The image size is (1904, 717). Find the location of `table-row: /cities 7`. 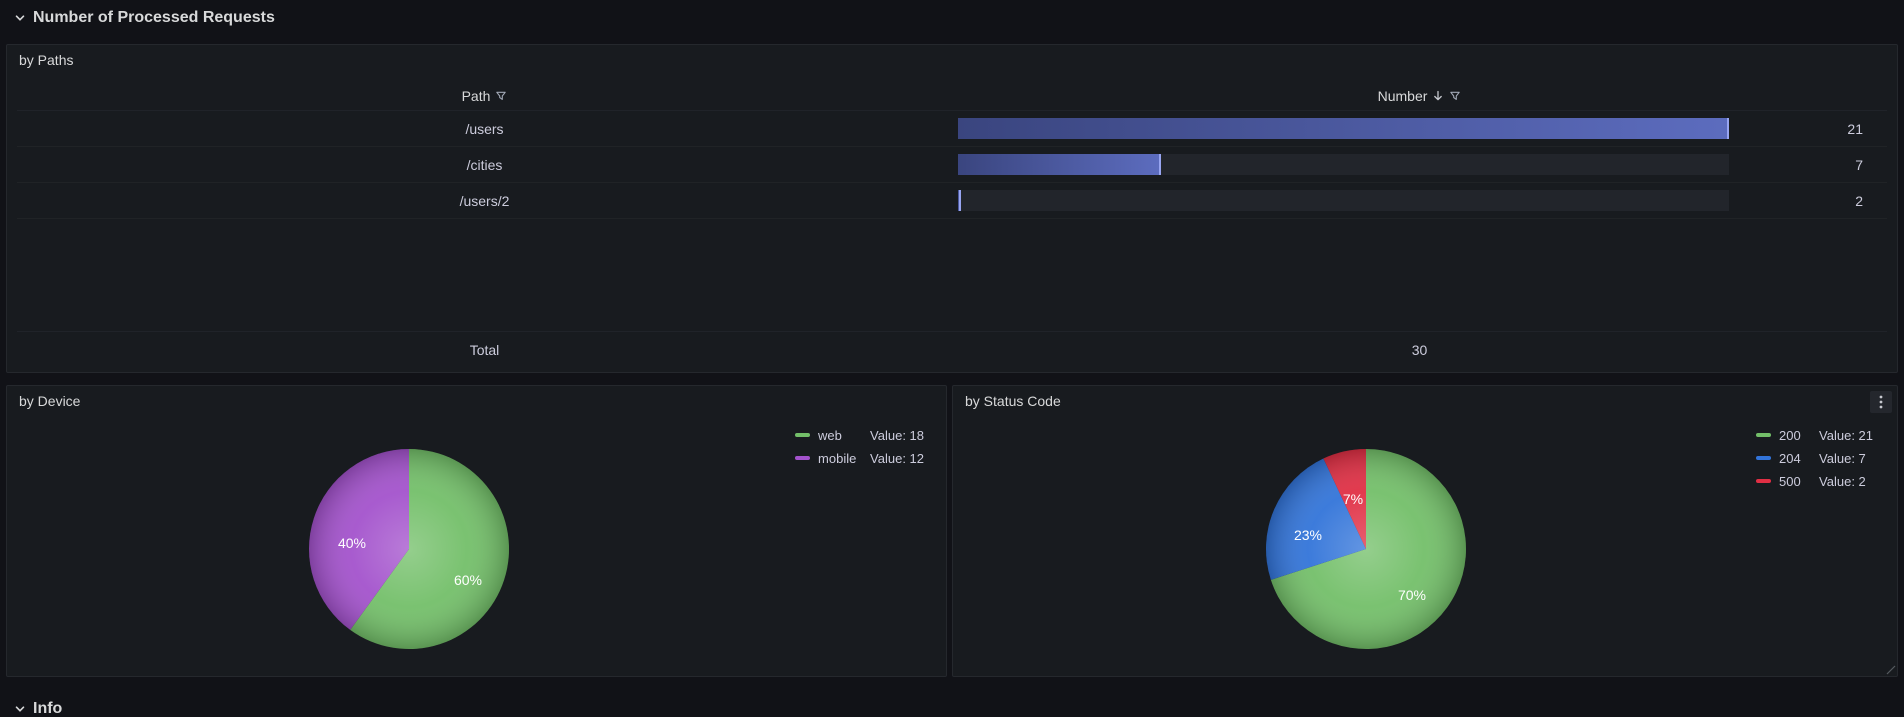

table-row: /cities 7 is located at coordinates (952, 165).